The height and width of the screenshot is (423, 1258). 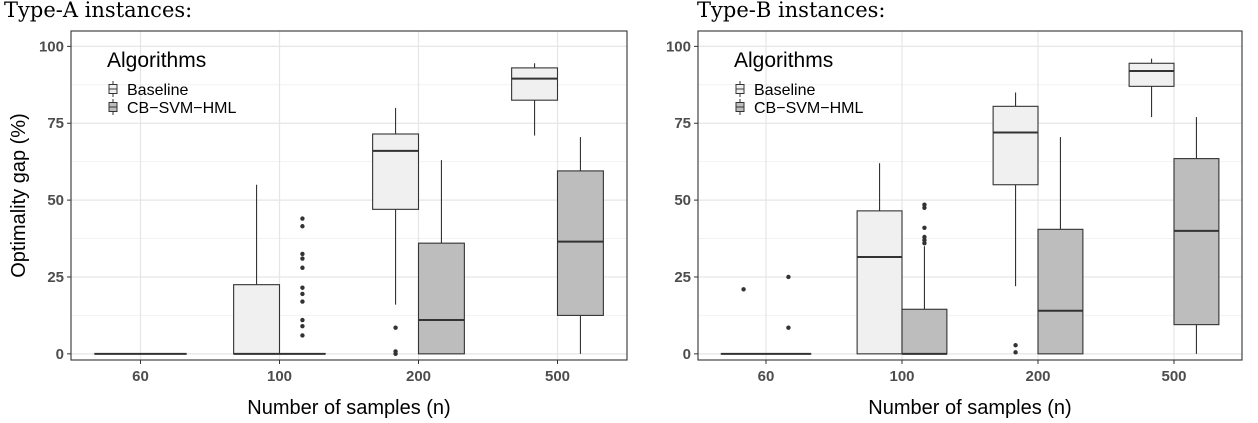 I want to click on panel-title-type-a: Type-A instances:, so click(x=98, y=11).